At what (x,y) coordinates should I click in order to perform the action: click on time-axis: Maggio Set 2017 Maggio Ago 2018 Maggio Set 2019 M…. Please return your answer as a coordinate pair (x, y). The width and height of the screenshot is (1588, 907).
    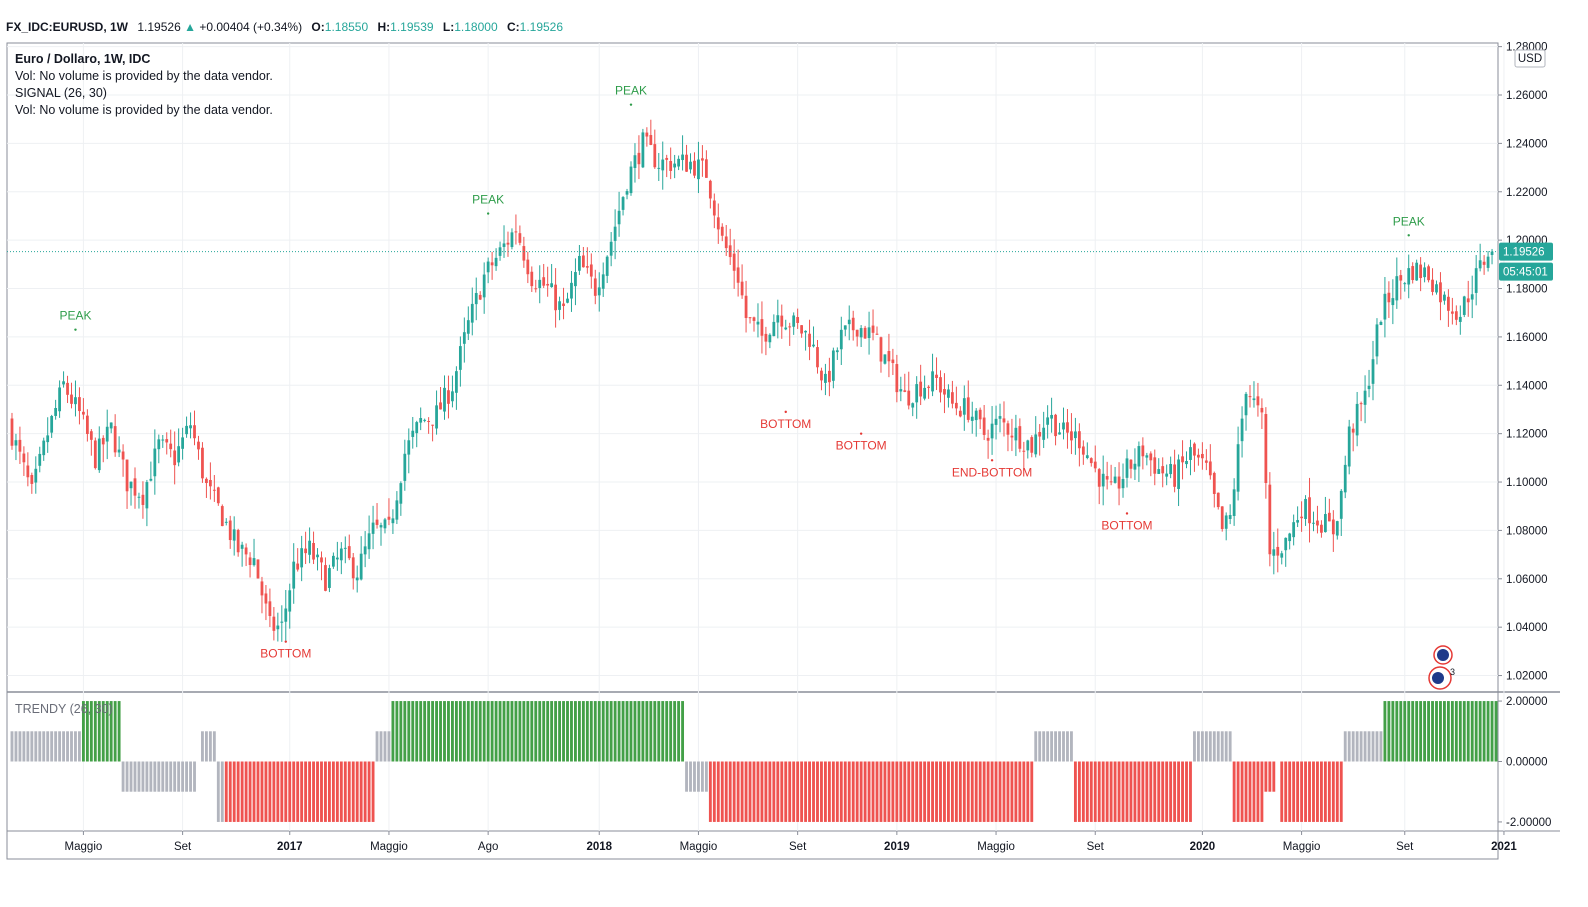
    Looking at the image, I should click on (791, 842).